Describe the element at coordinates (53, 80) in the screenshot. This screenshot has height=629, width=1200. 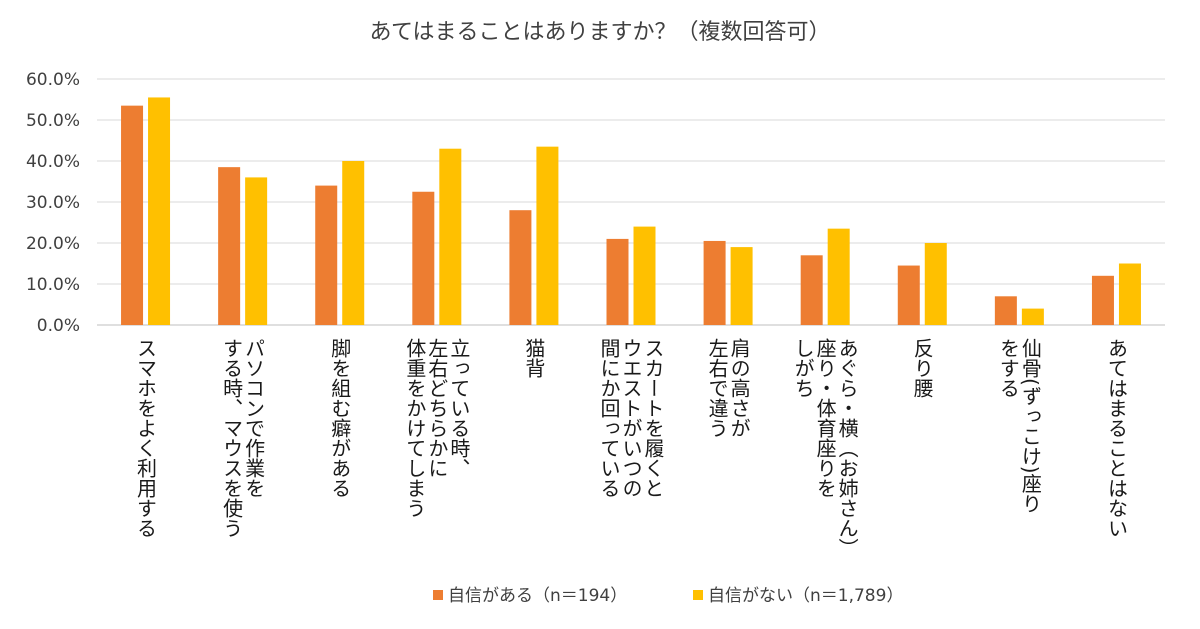
I see `y-tick-label: 60.0%` at that location.